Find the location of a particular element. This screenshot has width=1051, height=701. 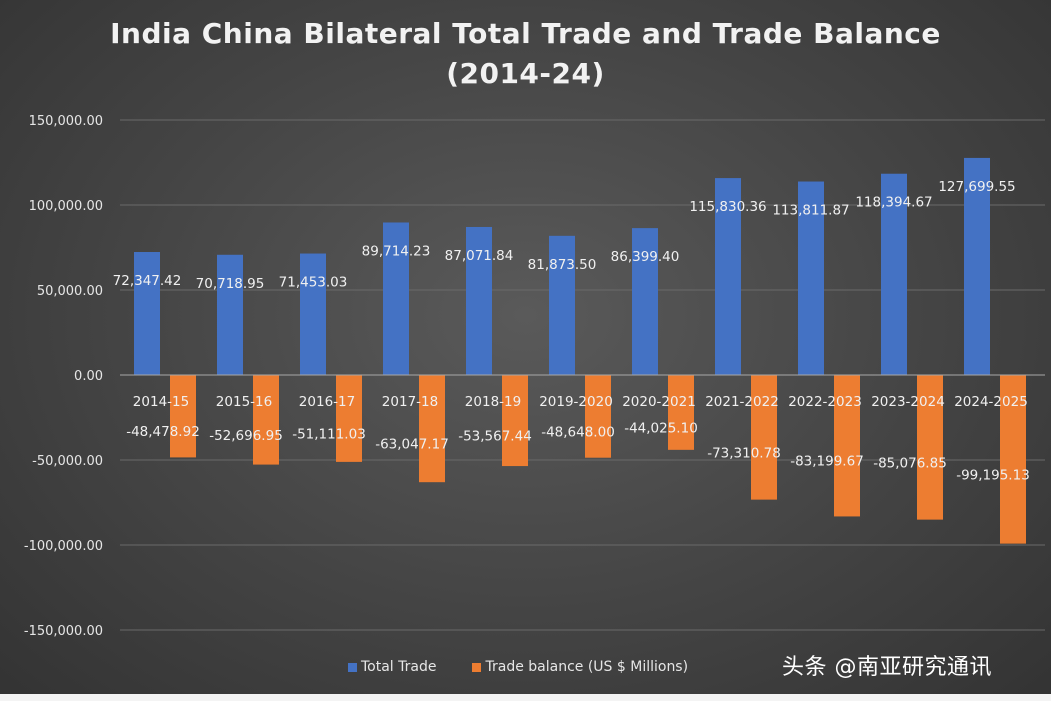

data-label-total-trade: 89,714.23 is located at coordinates (396, 251).